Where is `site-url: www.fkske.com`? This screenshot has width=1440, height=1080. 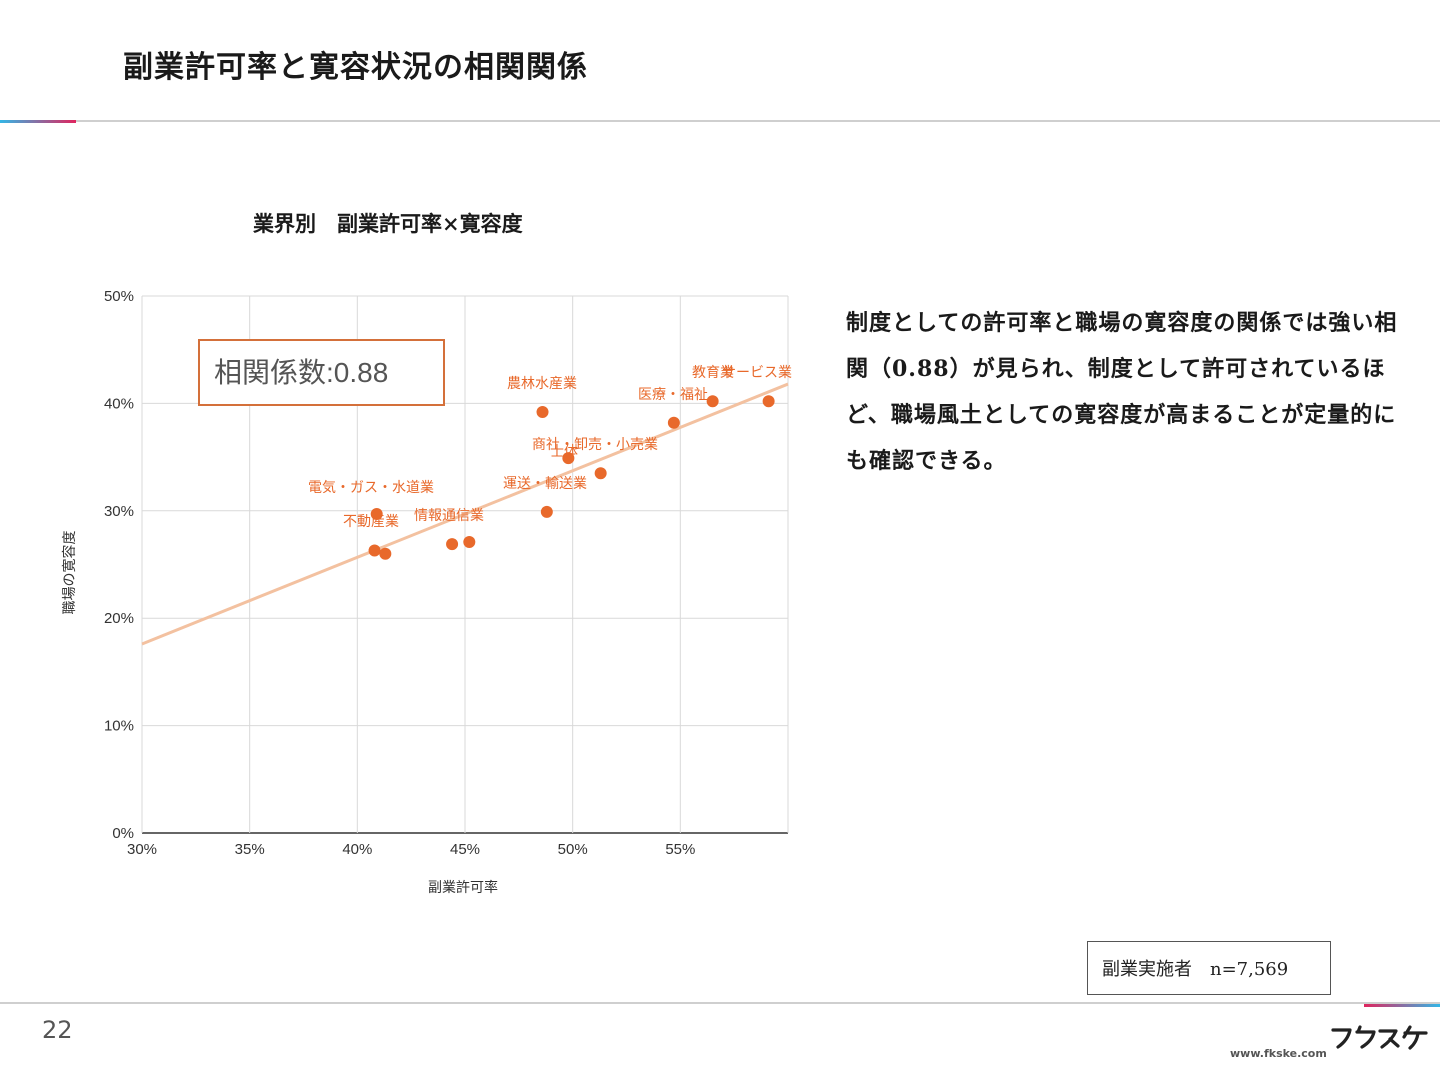 site-url: www.fkske.com is located at coordinates (1278, 1053).